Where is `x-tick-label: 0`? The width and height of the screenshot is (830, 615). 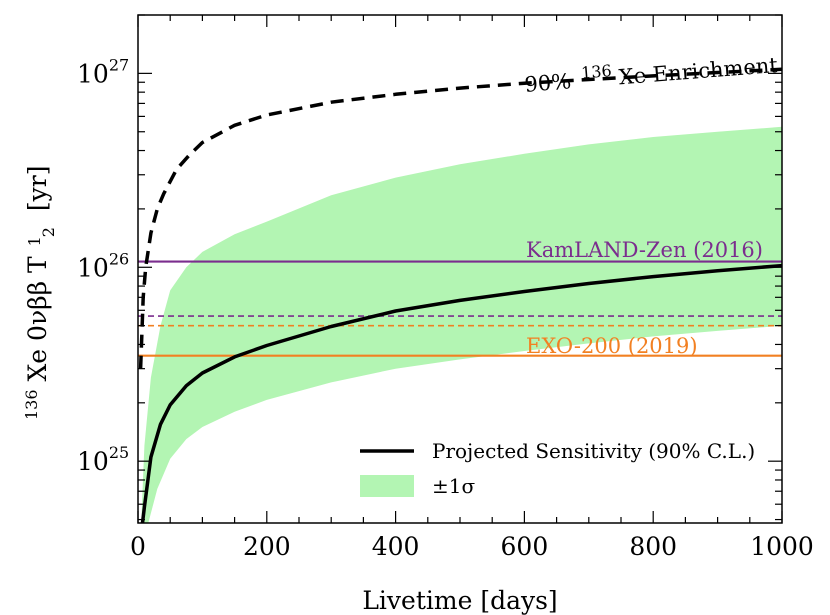
x-tick-label: 0 is located at coordinates (138, 546).